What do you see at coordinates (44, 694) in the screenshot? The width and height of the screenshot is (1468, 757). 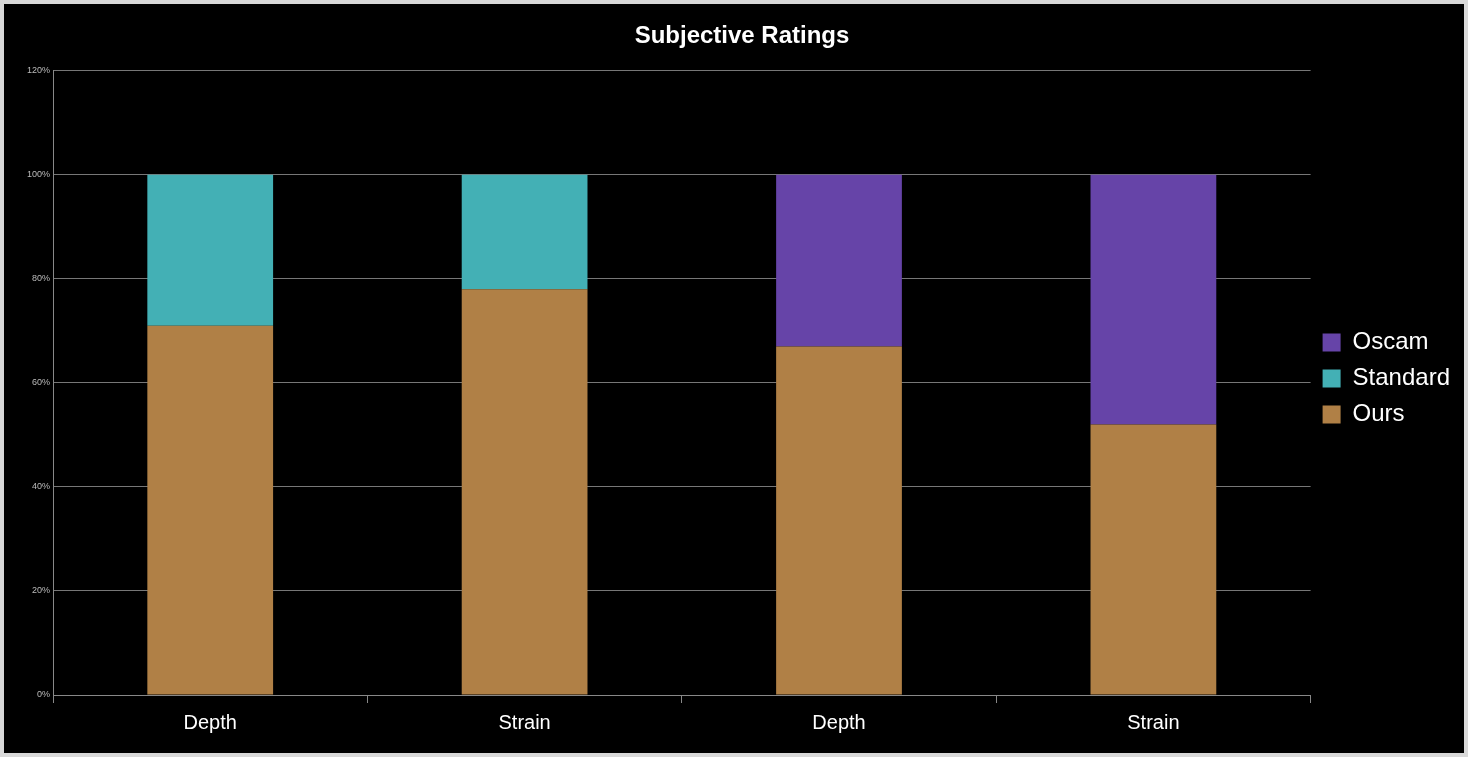 I see `y-tick-label: 0%` at bounding box center [44, 694].